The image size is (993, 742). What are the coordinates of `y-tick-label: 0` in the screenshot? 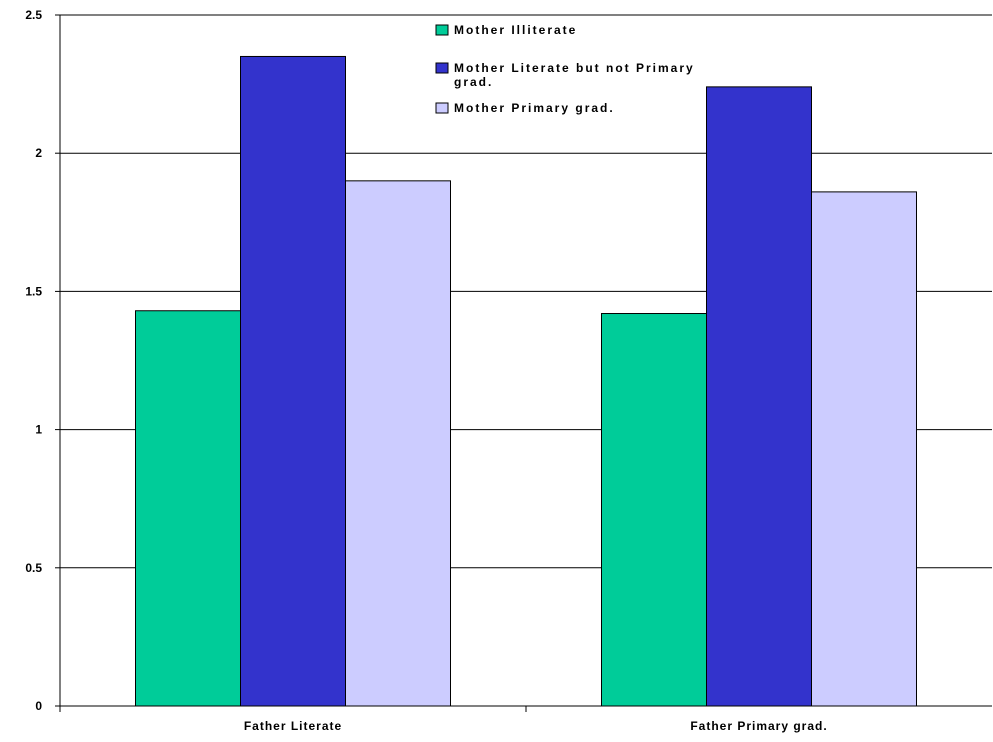 It's located at (38, 706).